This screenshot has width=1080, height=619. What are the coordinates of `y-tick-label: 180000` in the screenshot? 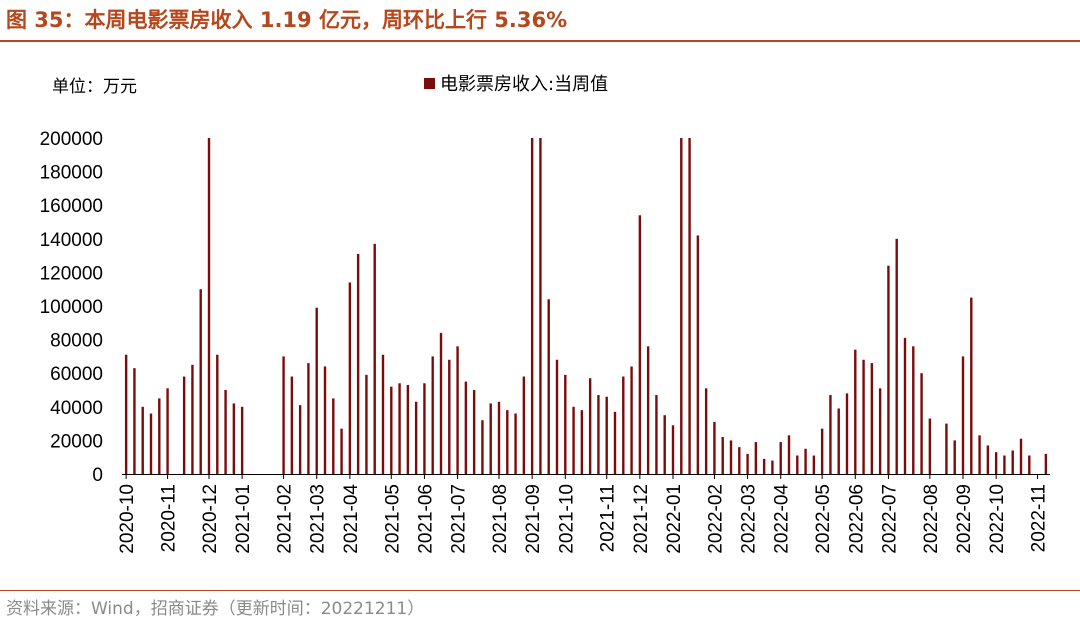 It's located at (71, 173).